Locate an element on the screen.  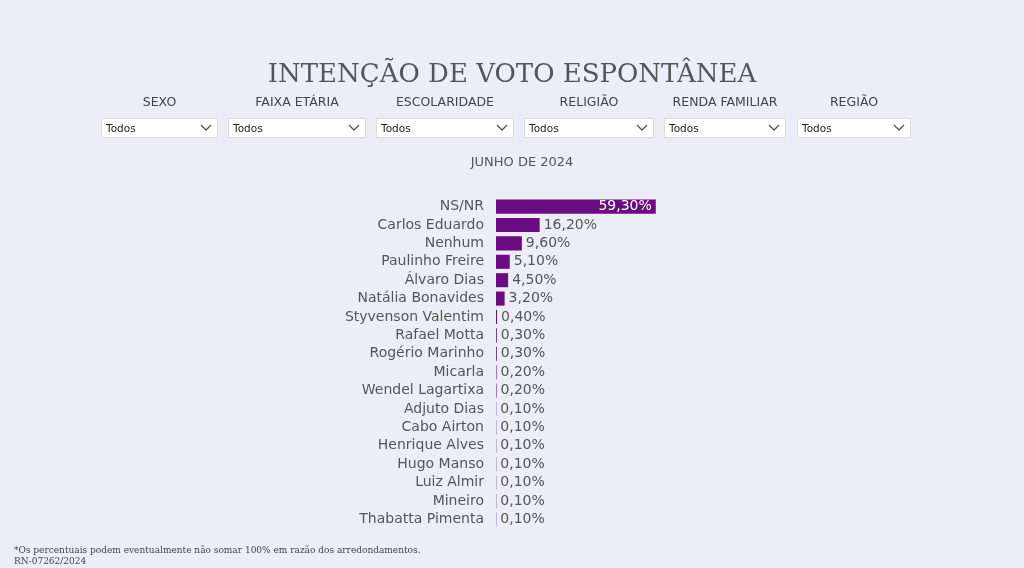
chart-title: JUNHO DE 2024 is located at coordinates (522, 161).